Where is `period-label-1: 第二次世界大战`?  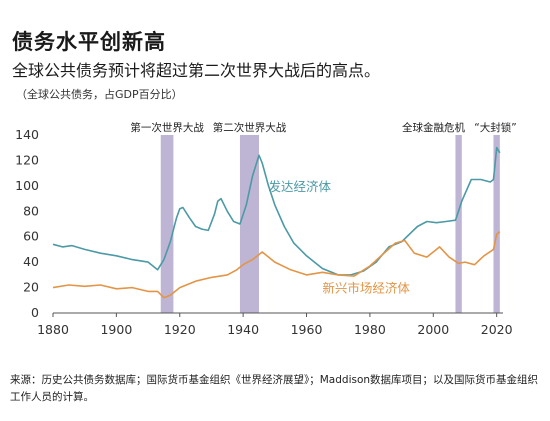
period-label-1: 第二次世界大战 is located at coordinates (250, 127).